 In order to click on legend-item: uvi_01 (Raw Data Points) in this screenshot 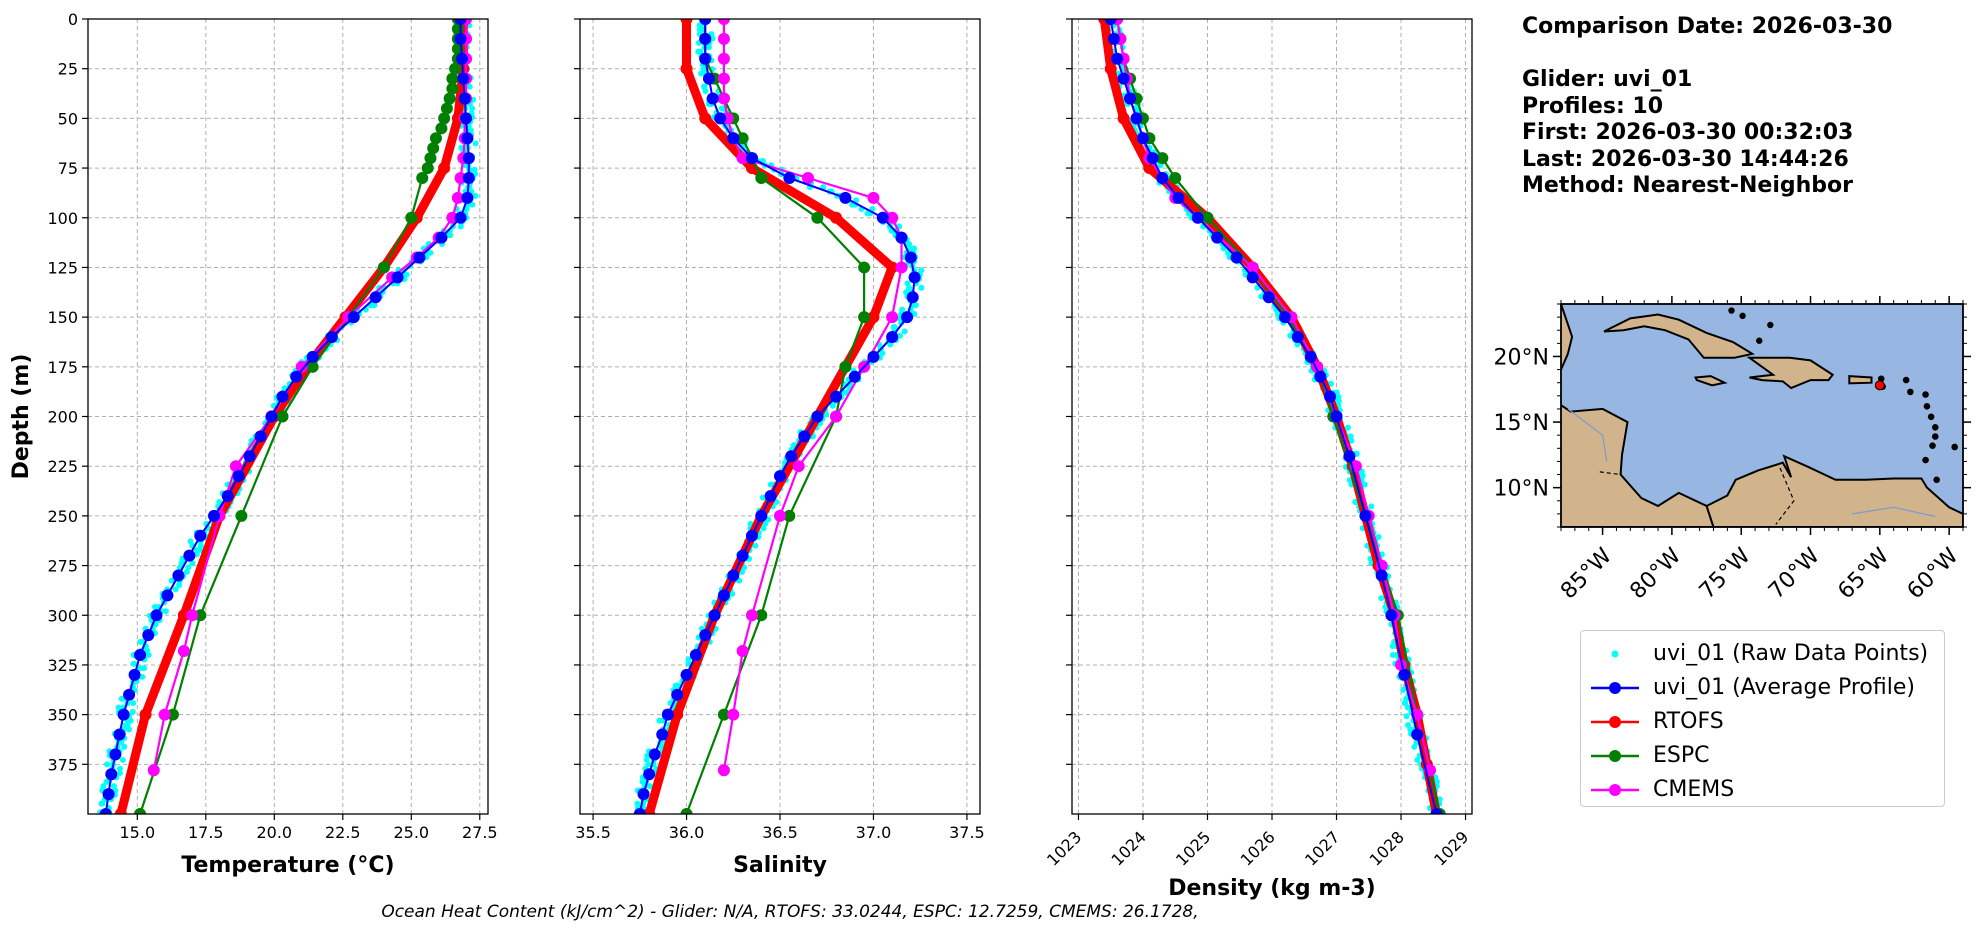, I will do `click(1762, 654)`.